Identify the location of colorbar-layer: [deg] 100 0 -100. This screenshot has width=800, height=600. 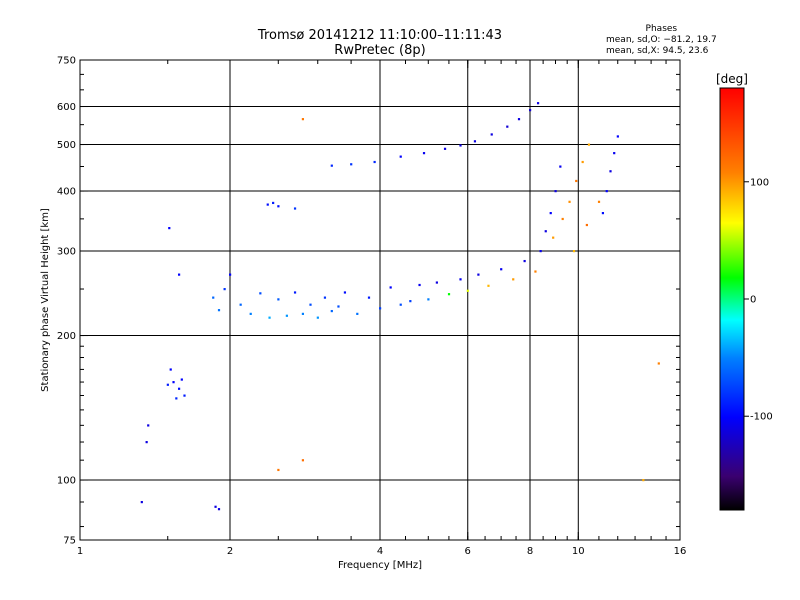
(744, 291).